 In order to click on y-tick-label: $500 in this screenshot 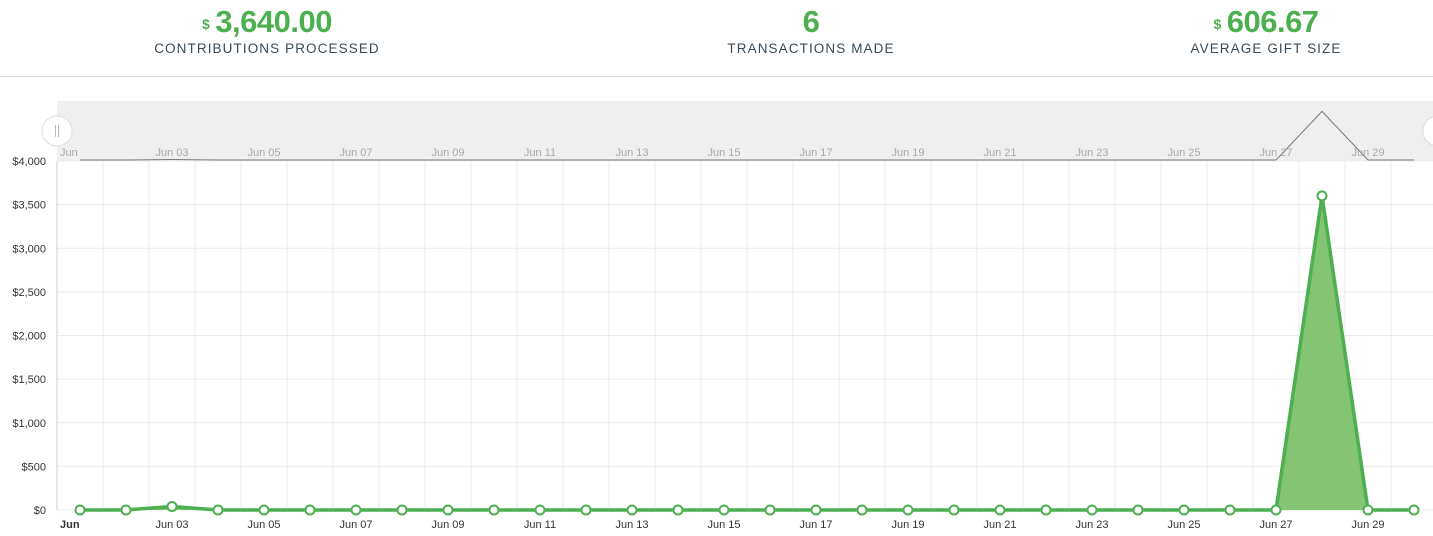, I will do `click(34, 467)`.